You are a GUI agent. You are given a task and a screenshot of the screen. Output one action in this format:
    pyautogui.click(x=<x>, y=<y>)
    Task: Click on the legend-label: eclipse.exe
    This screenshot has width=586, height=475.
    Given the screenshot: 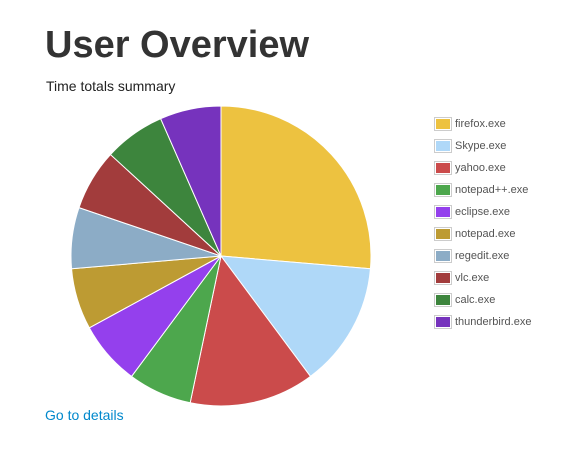 What is the action you would take?
    pyautogui.click(x=483, y=212)
    